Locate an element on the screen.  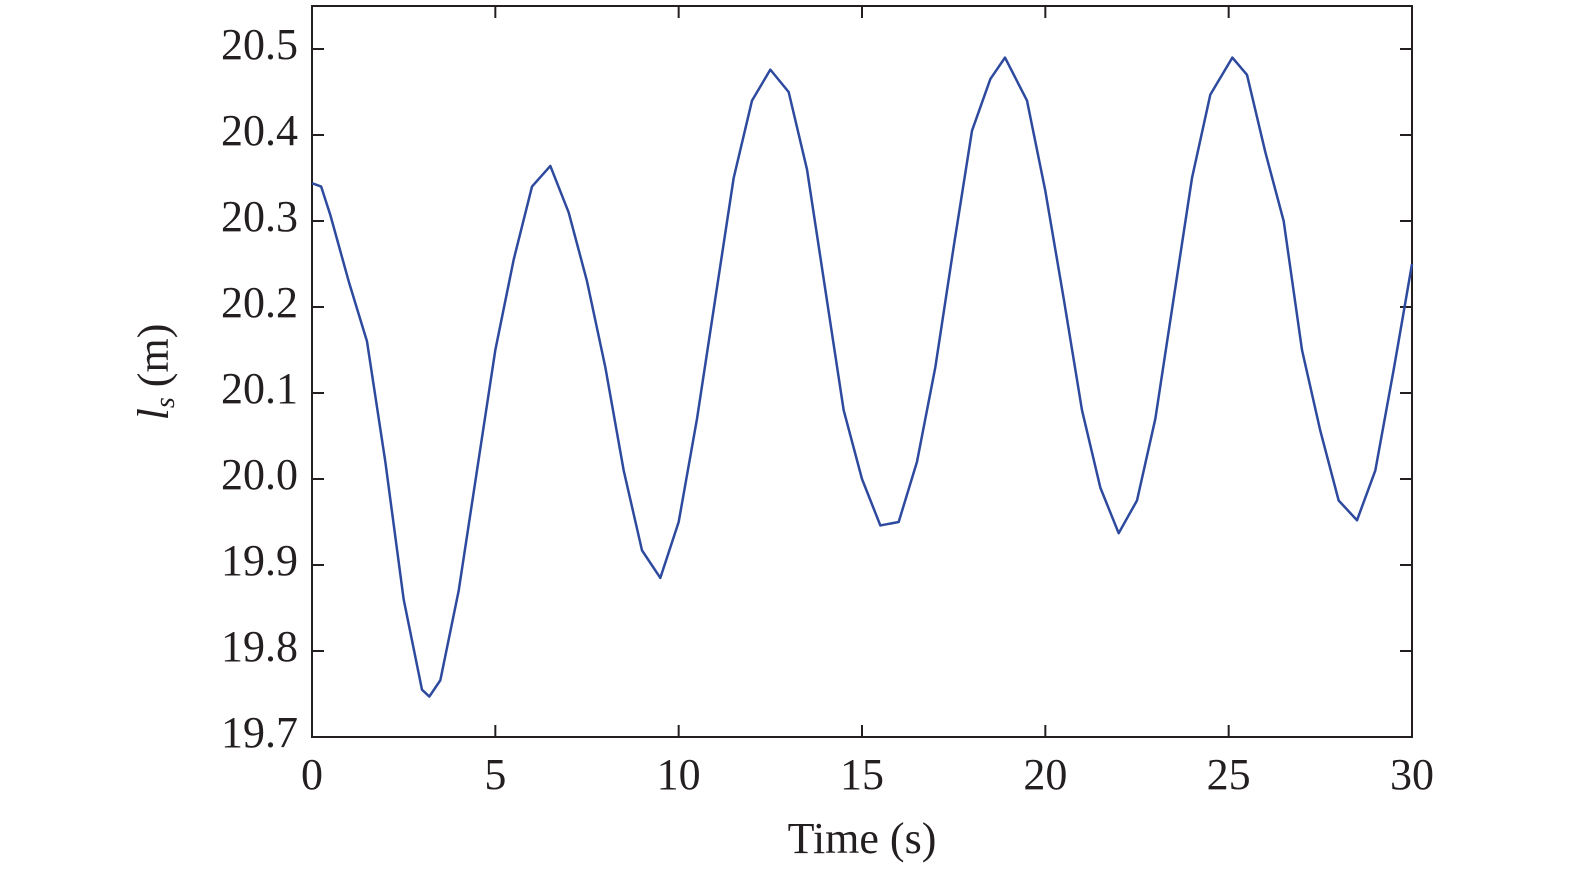
y-axis-subscript: s is located at coordinates (165, 402).